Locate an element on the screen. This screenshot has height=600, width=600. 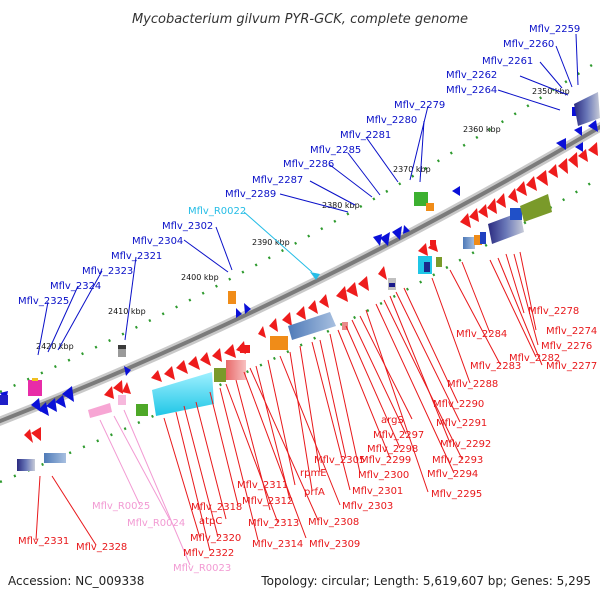
gene-label: Mflv_2282 is located at coordinates (534, 358).